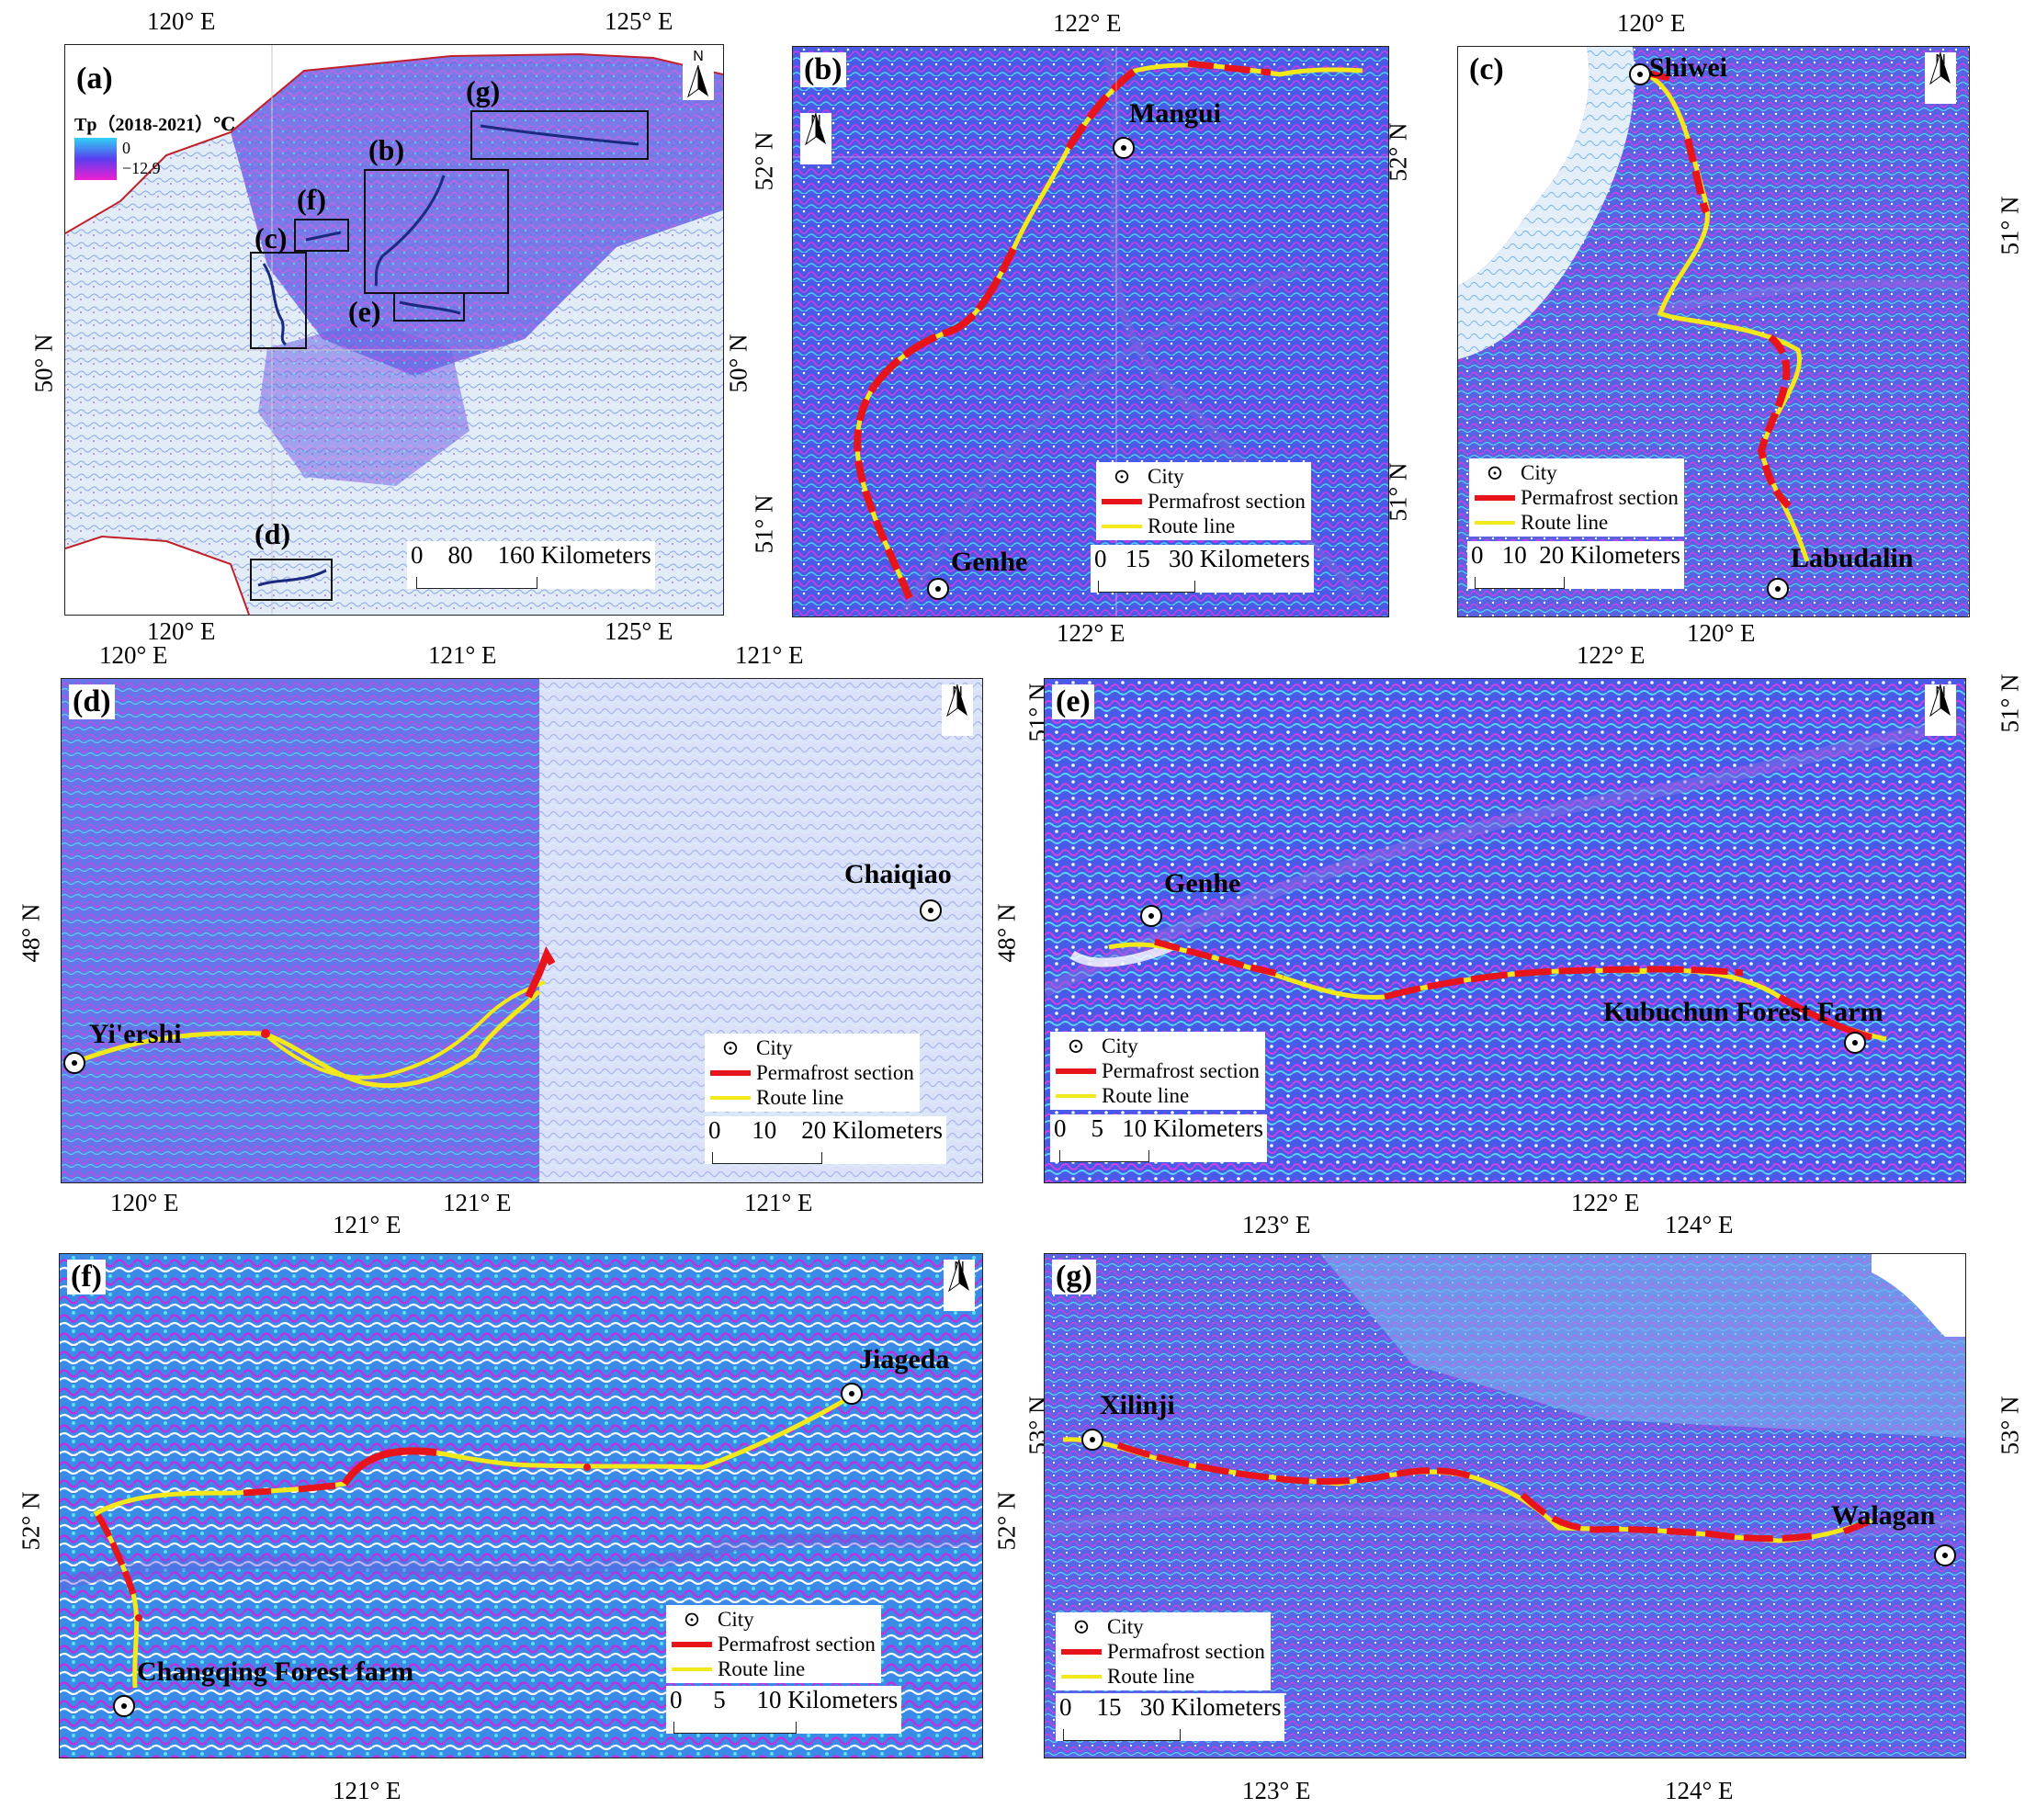 This screenshot has width=2036, height=1820. I want to click on tick-e-top-122: 122° E, so click(1611, 655).